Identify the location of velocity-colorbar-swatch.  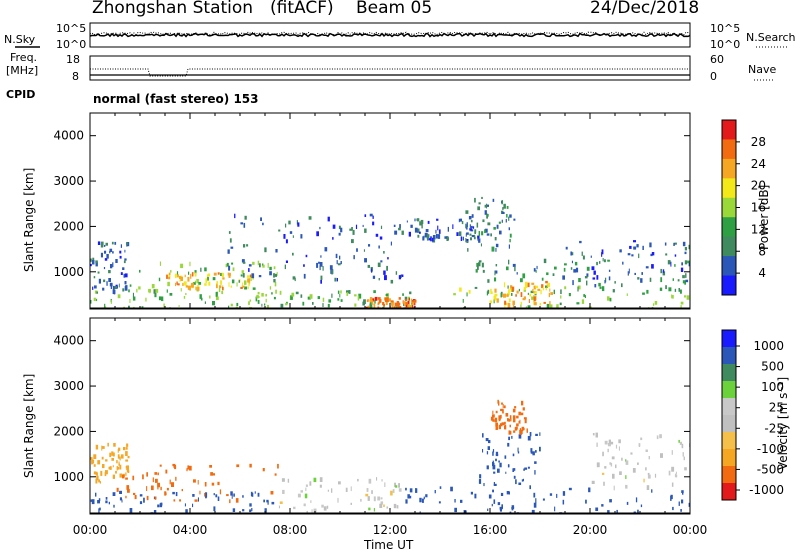
(729, 458).